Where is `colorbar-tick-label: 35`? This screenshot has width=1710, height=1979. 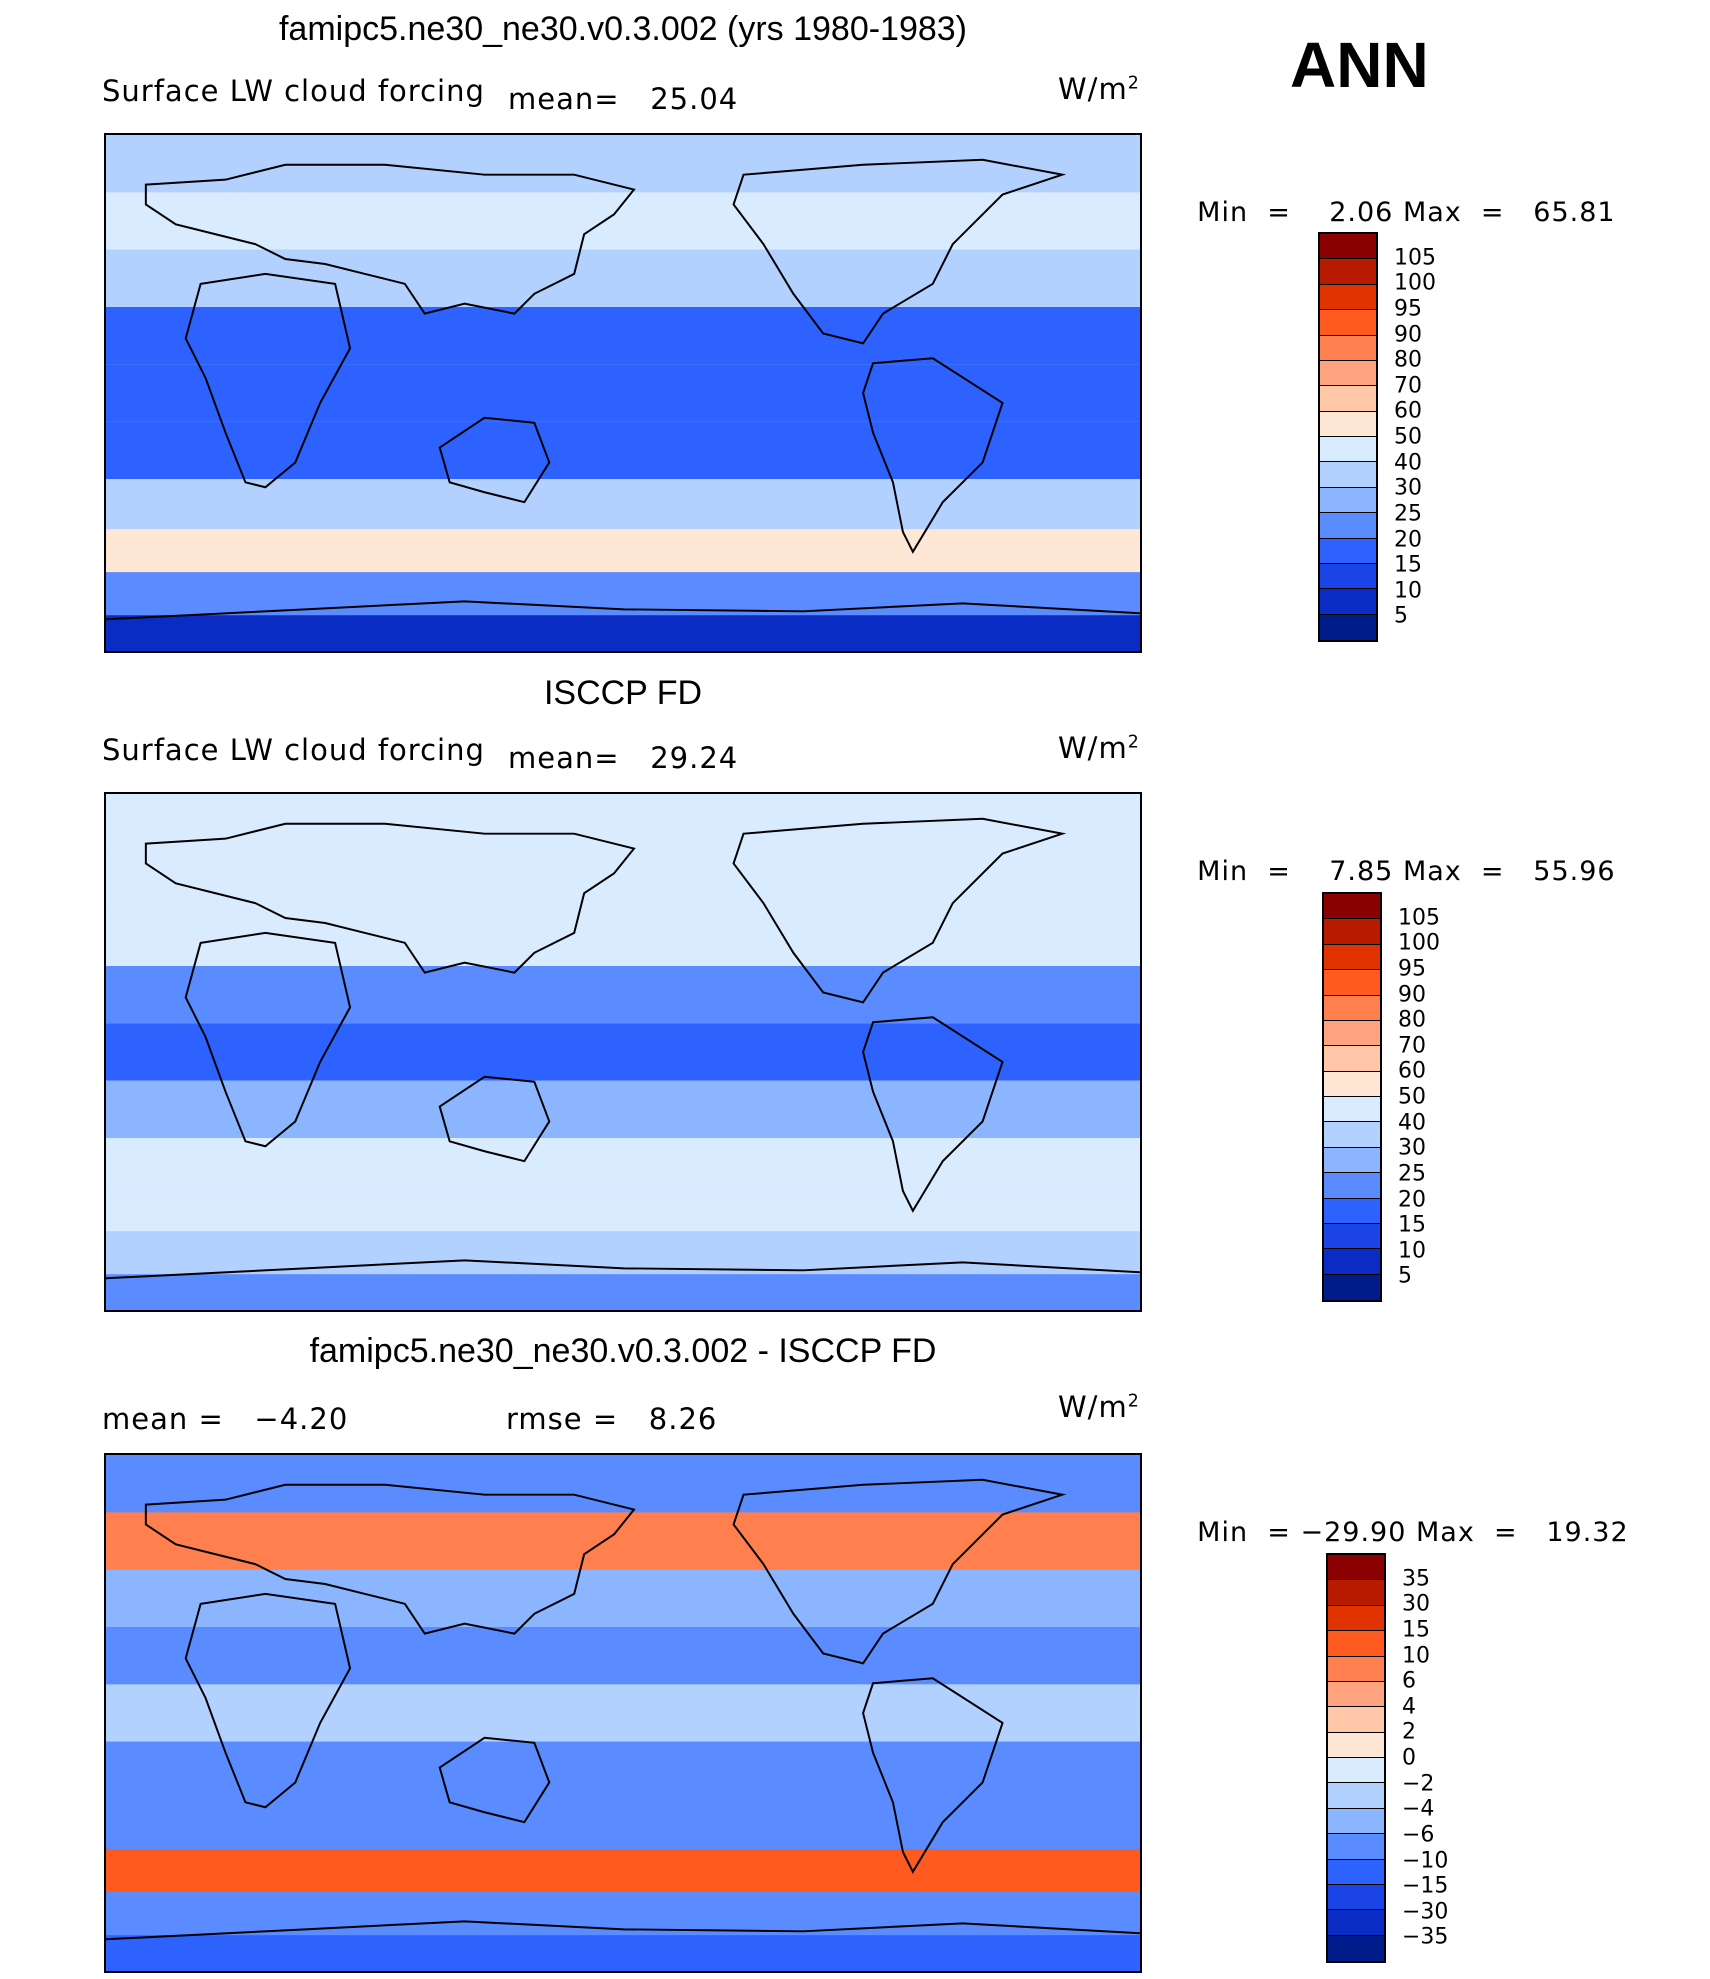 colorbar-tick-label: 35 is located at coordinates (1416, 1579).